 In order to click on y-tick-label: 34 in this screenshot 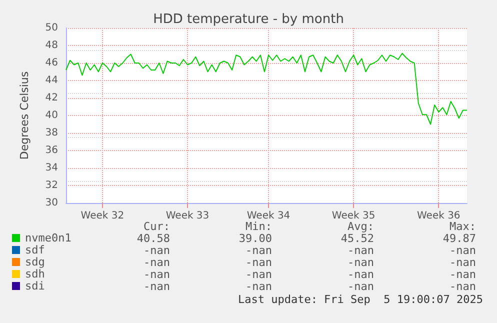, I will do `click(51, 168)`.